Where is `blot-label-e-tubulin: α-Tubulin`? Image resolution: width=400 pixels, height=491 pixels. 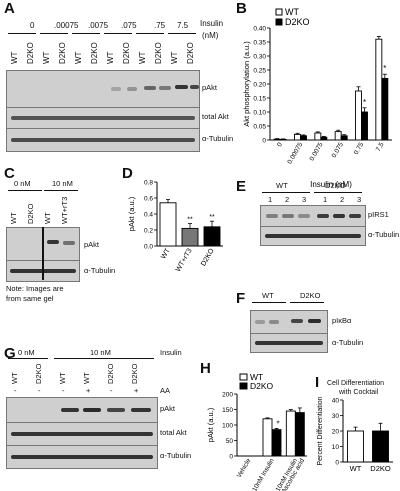
blot-label-e-tubulin: α-Tubulin is located at coordinates (384, 234).